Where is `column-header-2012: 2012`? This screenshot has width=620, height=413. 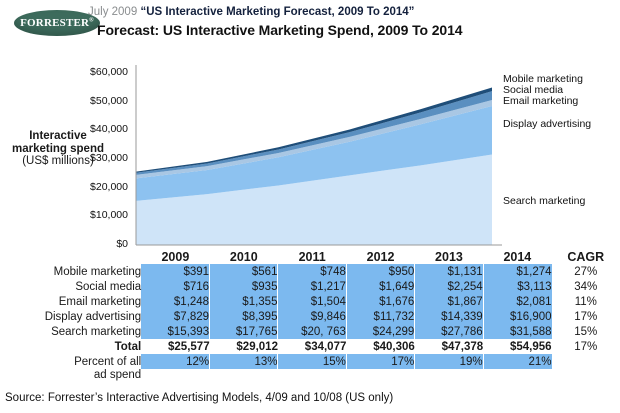 column-header-2012: 2012 is located at coordinates (380, 257).